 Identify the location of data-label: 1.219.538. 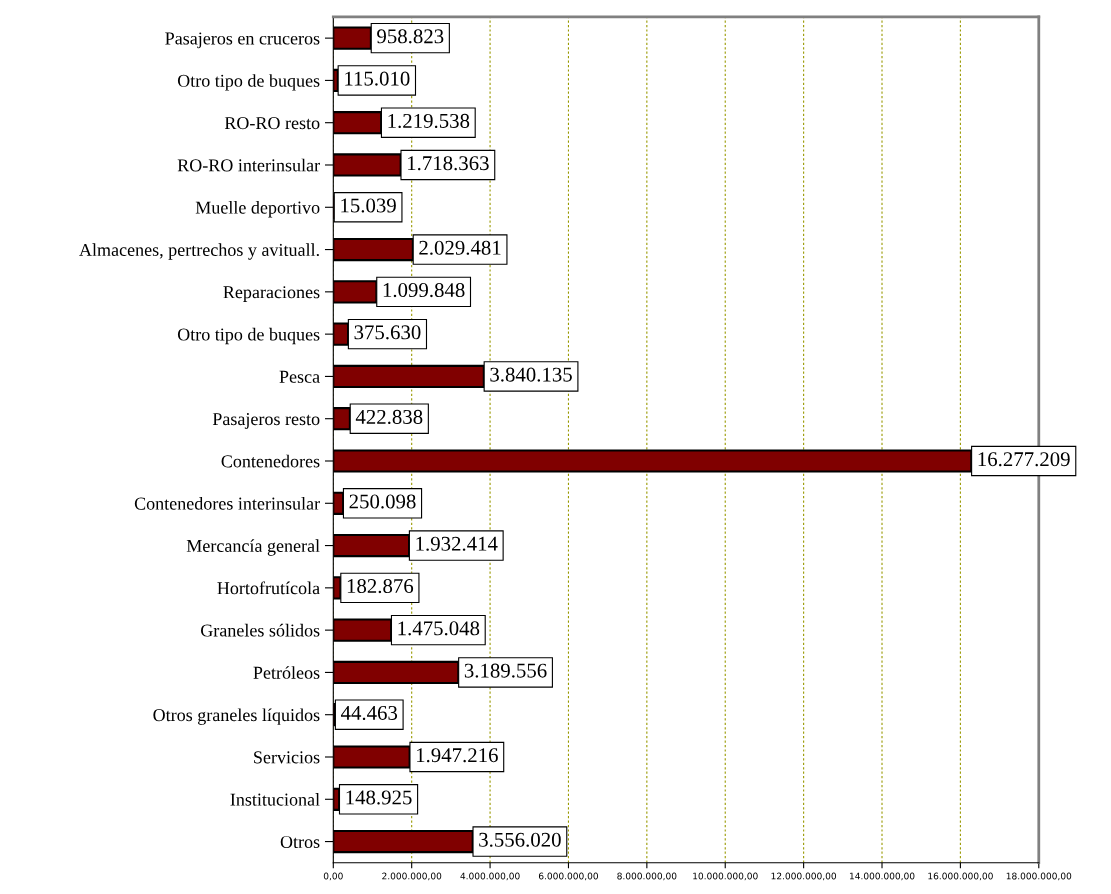
(429, 121).